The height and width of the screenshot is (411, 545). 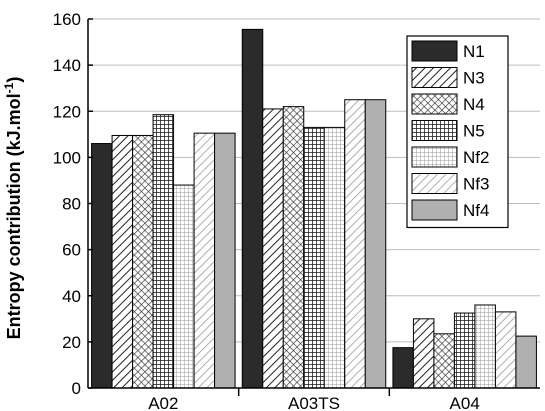 What do you see at coordinates (334, 257) in the screenshot?
I see `bar-nf2-a03ts` at bounding box center [334, 257].